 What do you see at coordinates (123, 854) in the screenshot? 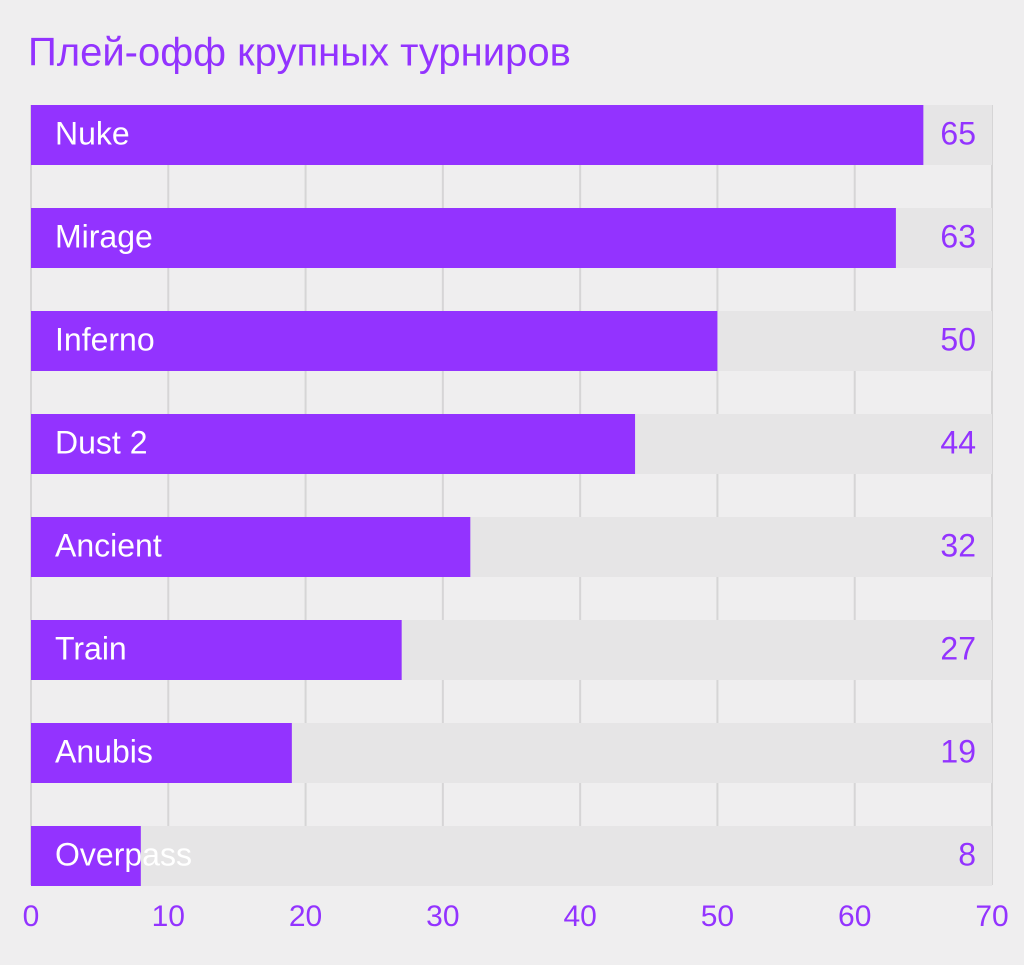
I see `category-label: Overpass` at bounding box center [123, 854].